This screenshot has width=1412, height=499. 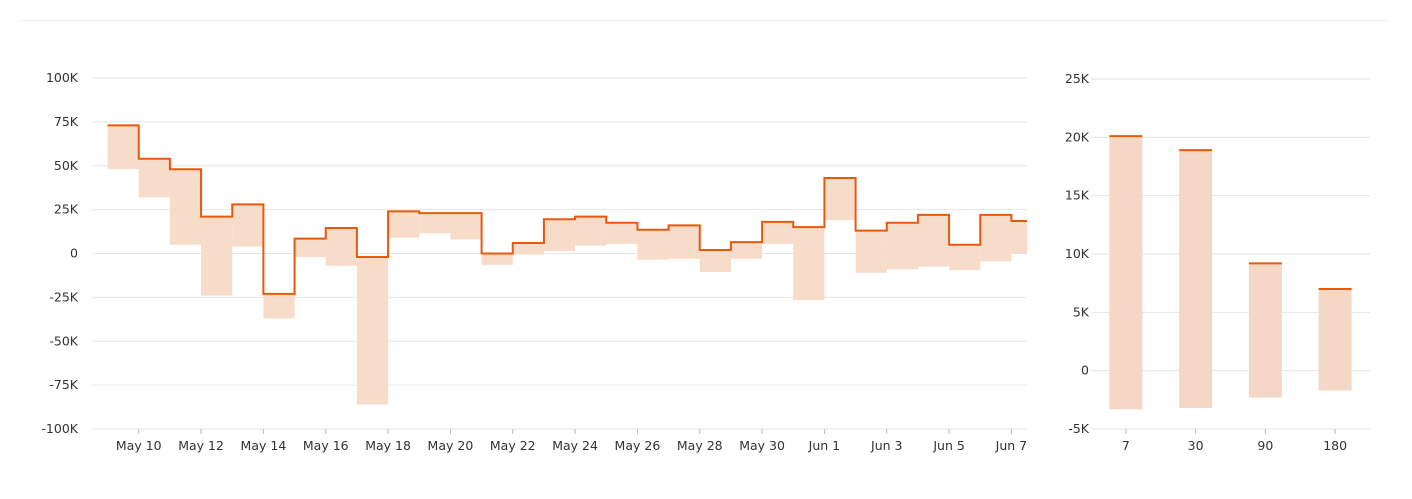 What do you see at coordinates (1196, 445) in the screenshot?
I see `x-tick-label: 30` at bounding box center [1196, 445].